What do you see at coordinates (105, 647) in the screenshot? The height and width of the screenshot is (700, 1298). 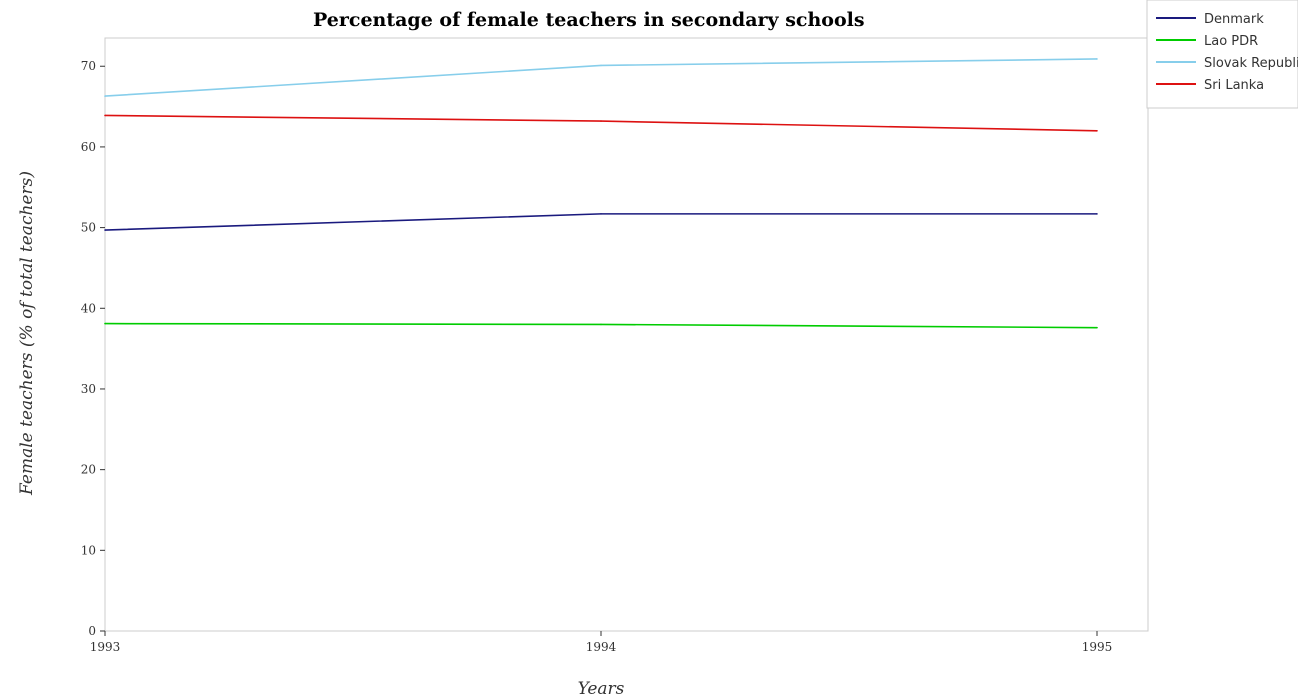 I see `x-tick-label: 1993` at bounding box center [105, 647].